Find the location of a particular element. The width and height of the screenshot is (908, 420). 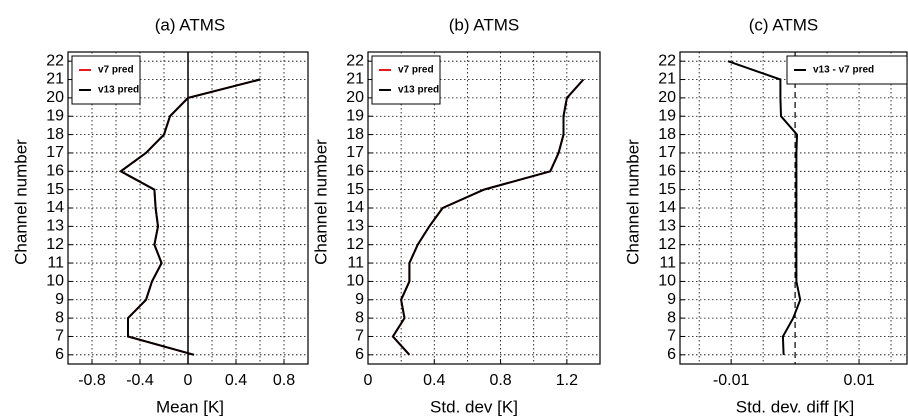

x-tick-label: 1.2 is located at coordinates (567, 380).